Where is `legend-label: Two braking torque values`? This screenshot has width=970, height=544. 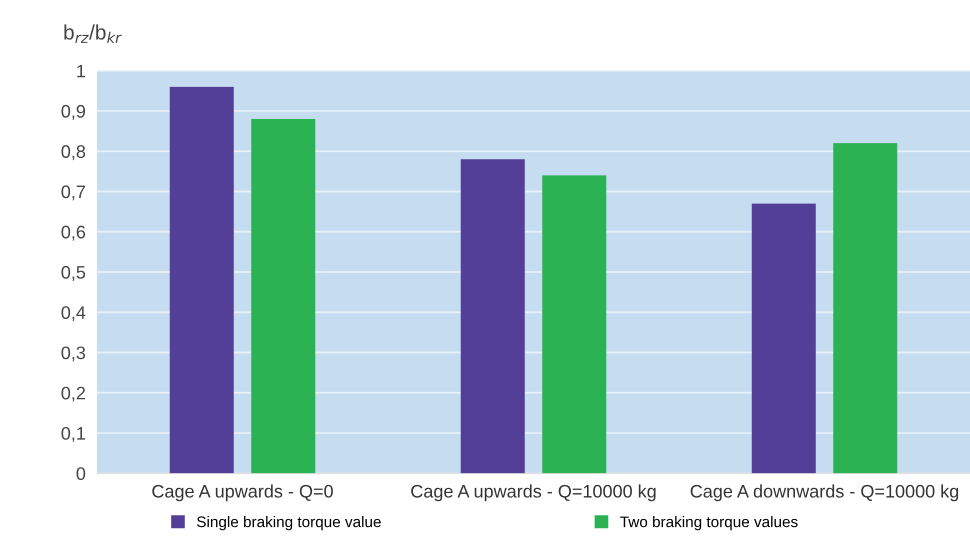
legend-label: Two braking torque values is located at coordinates (709, 523).